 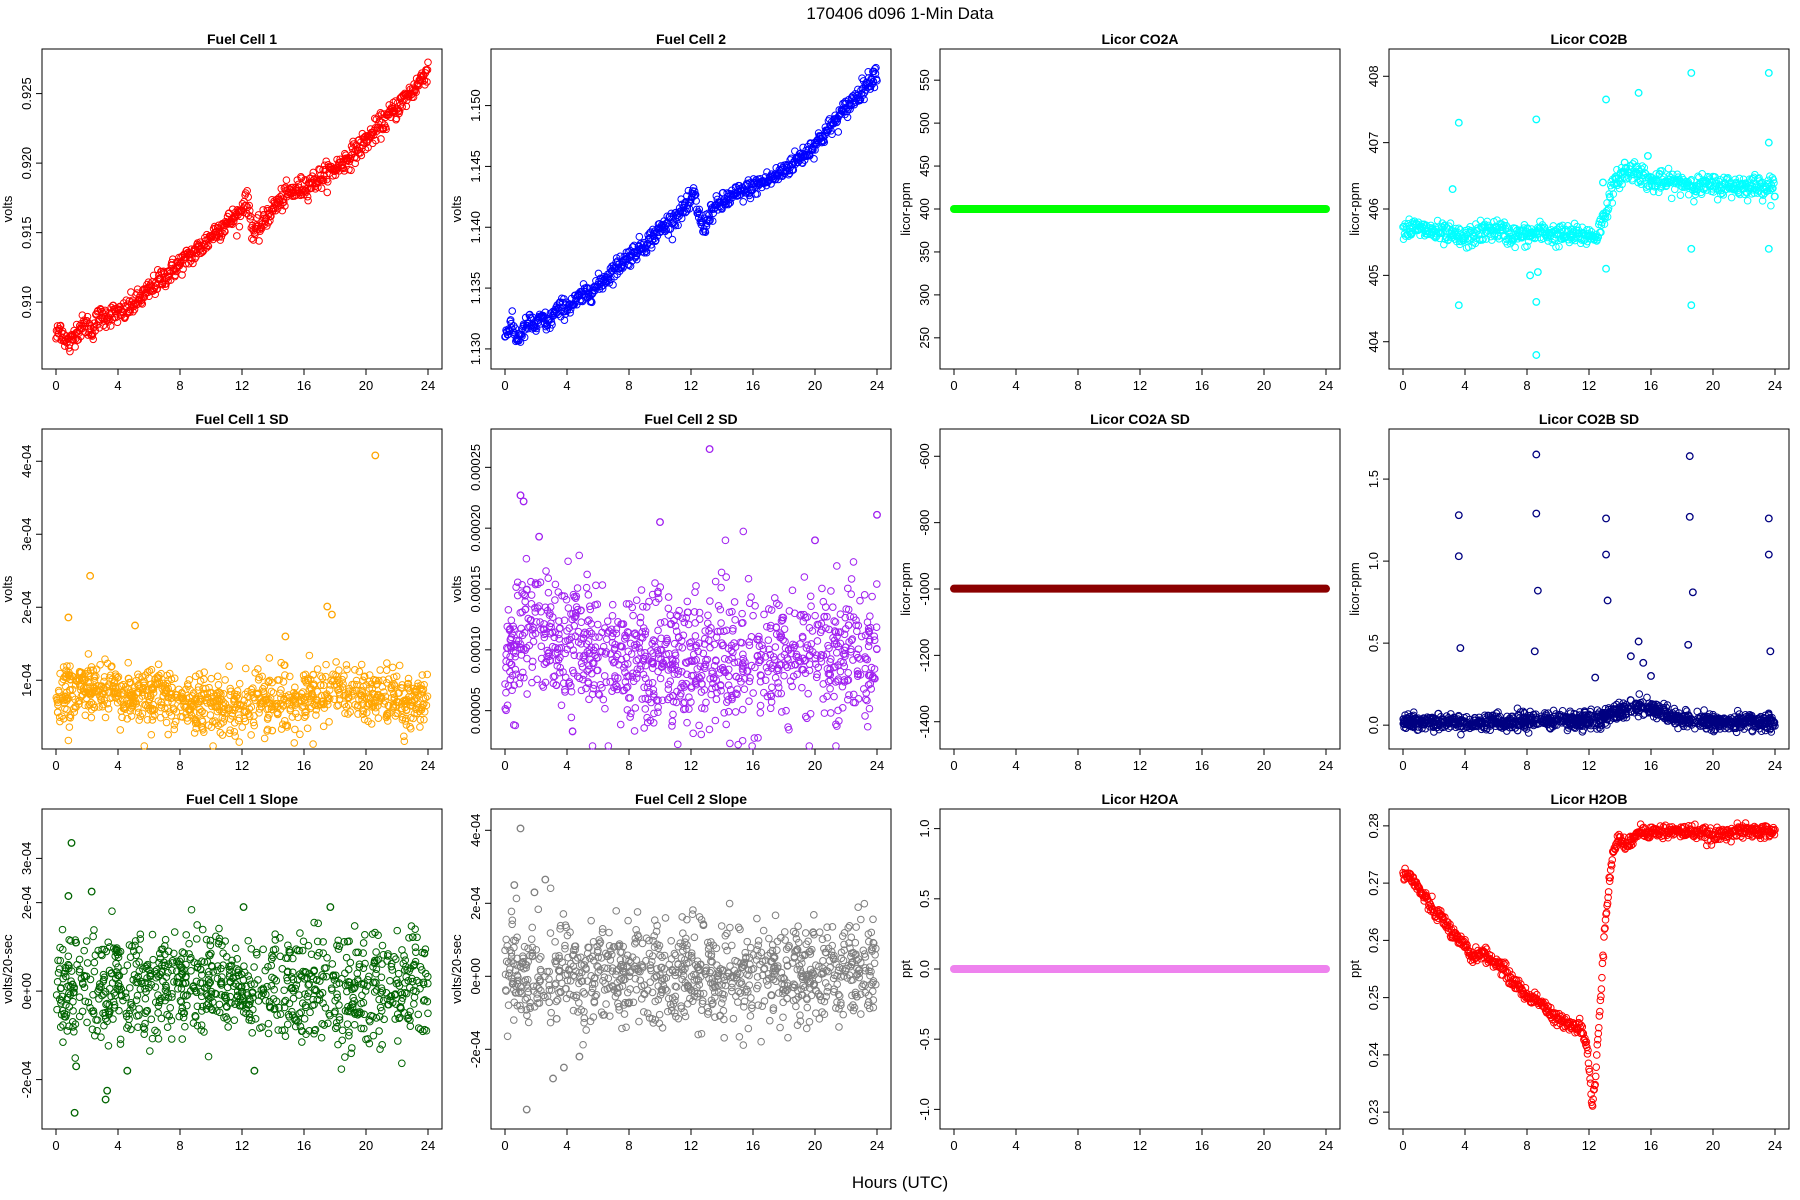 I want to click on figure-xlabel: Hours (UTC), so click(x=900, y=1182).